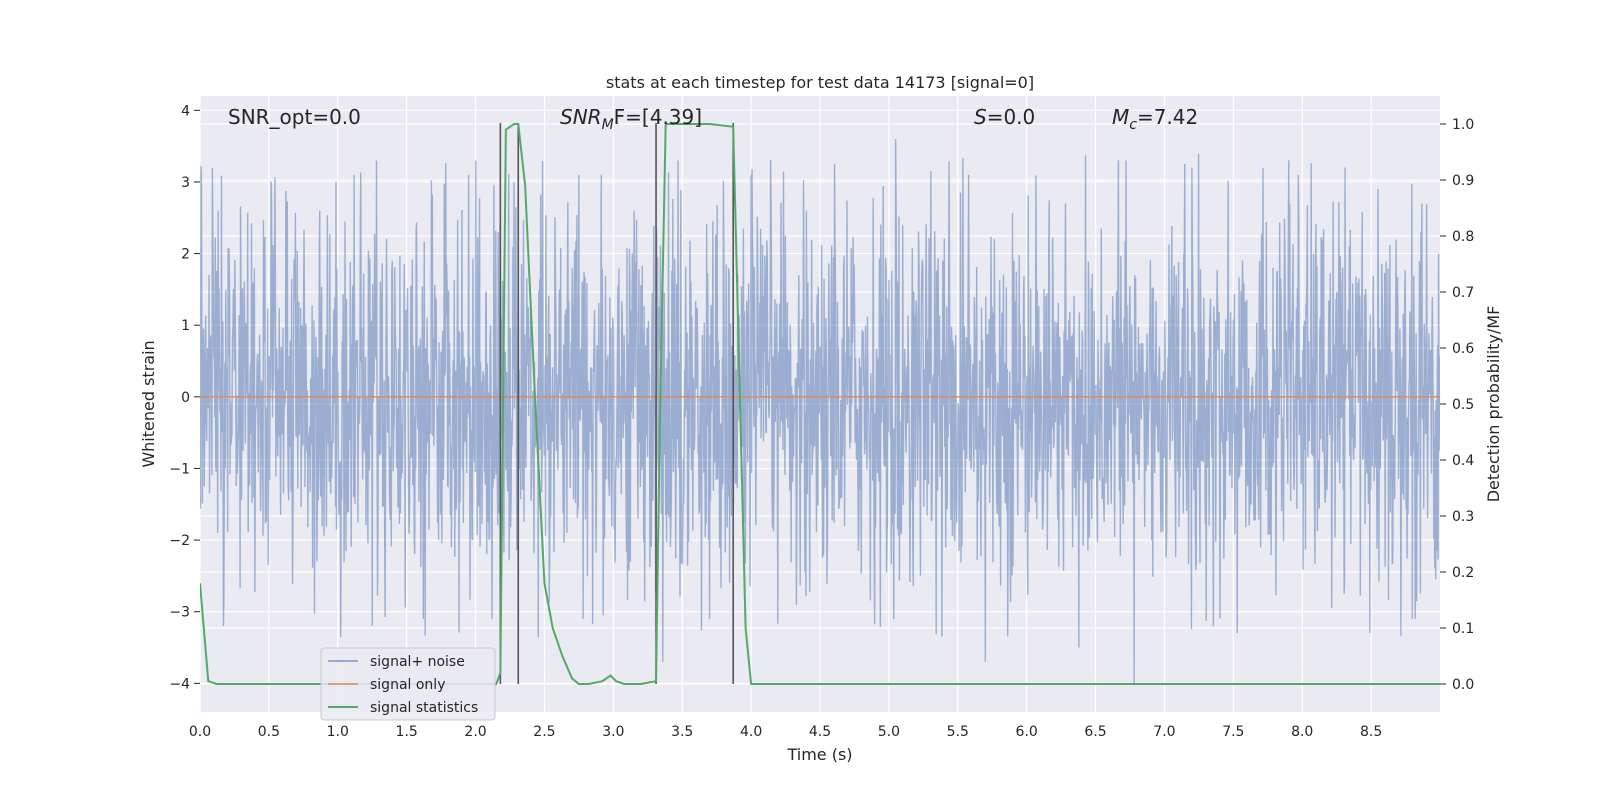 This screenshot has width=1600, height=804. Describe the element at coordinates (185, 326) in the screenshot. I see `y-tick-label: 1` at that location.